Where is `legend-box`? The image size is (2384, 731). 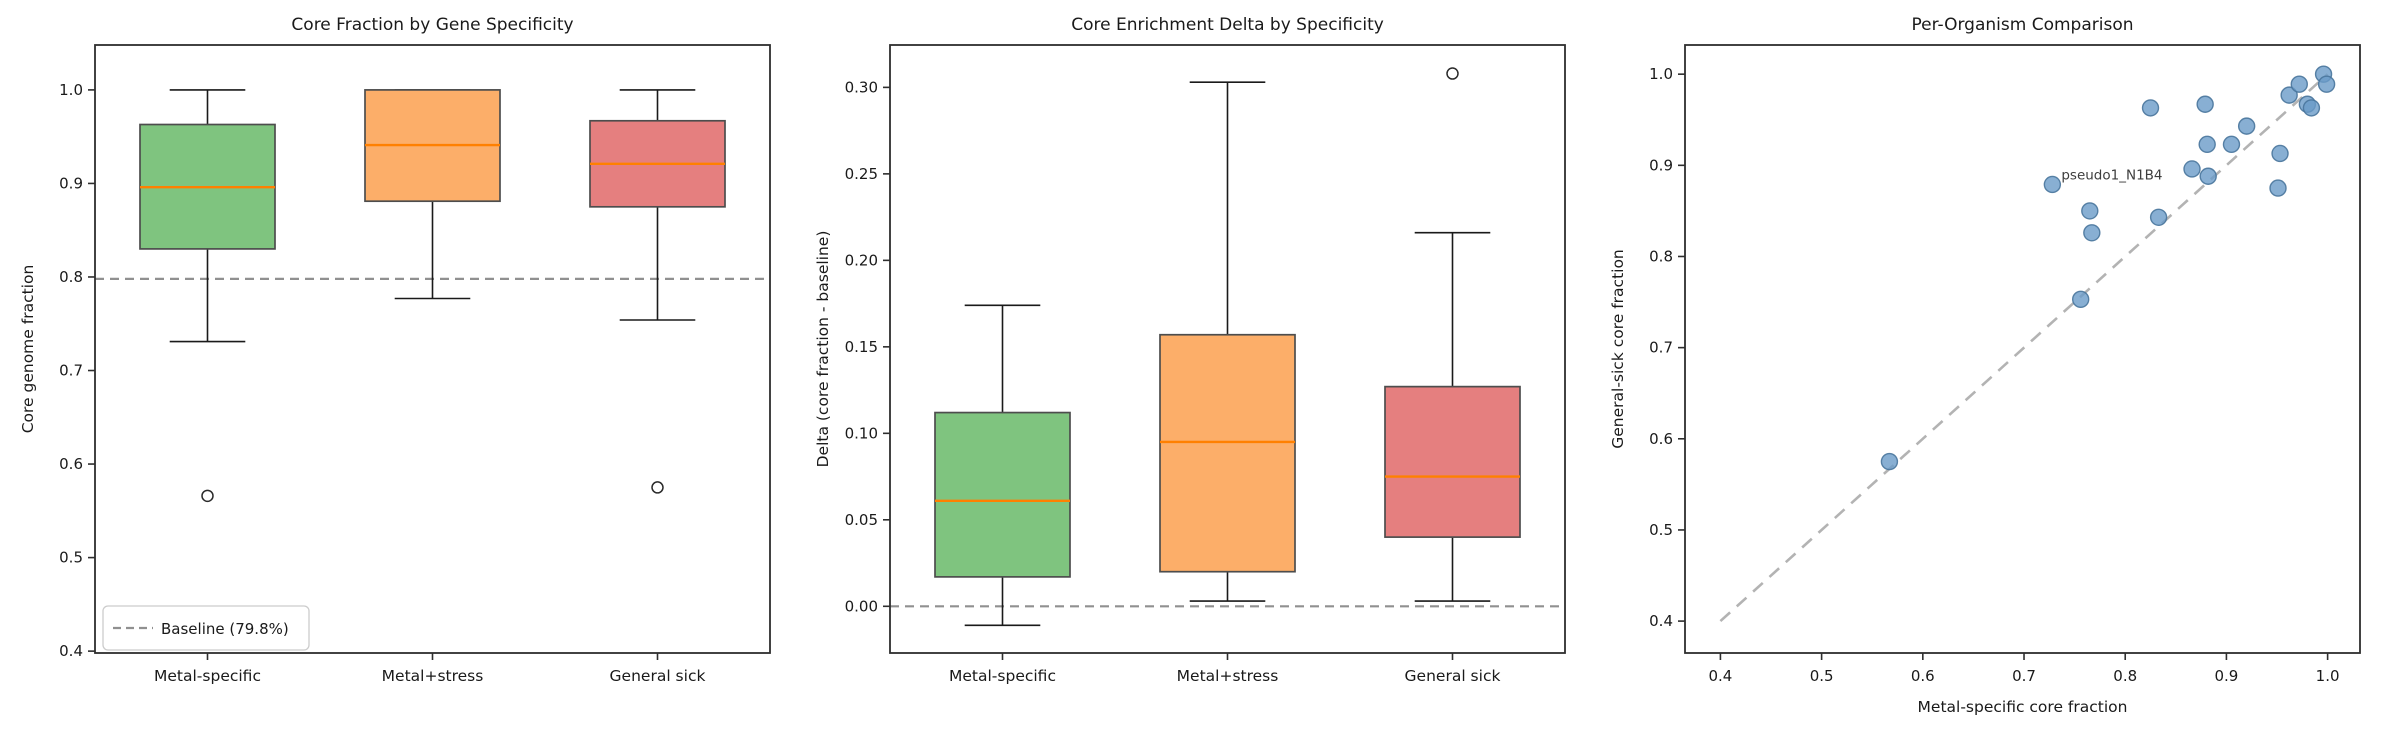 legend-box is located at coordinates (206, 628).